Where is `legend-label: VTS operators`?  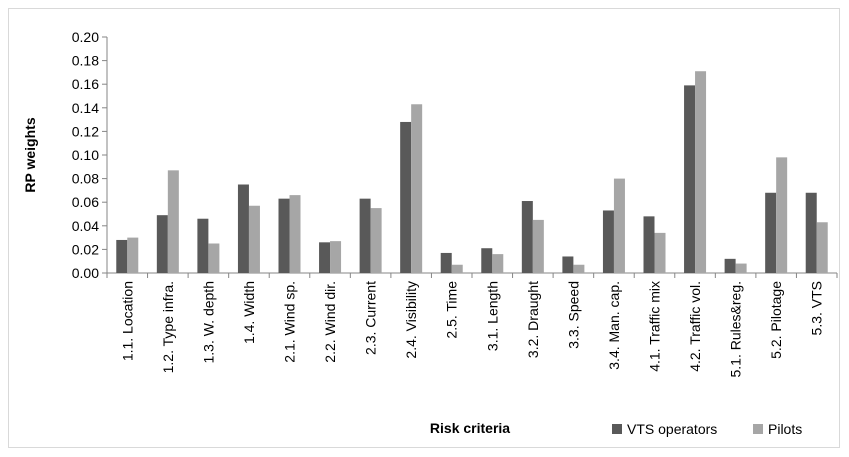 legend-label: VTS operators is located at coordinates (672, 429).